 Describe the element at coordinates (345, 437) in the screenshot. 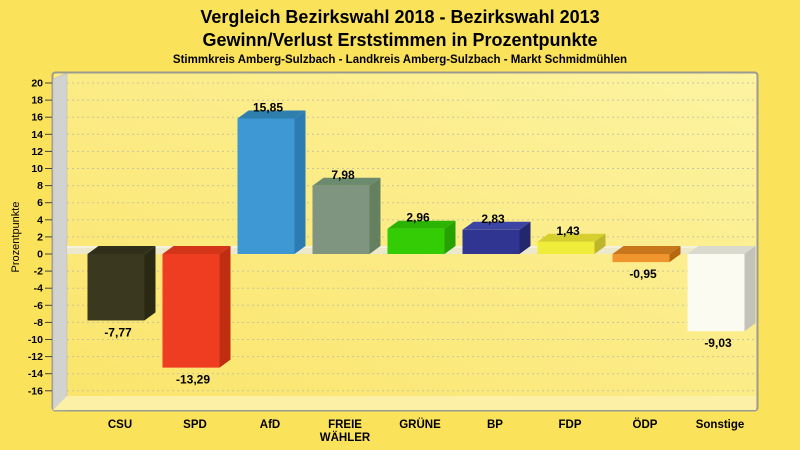

I see `category-label-freie-wähler: WÄHLER` at that location.